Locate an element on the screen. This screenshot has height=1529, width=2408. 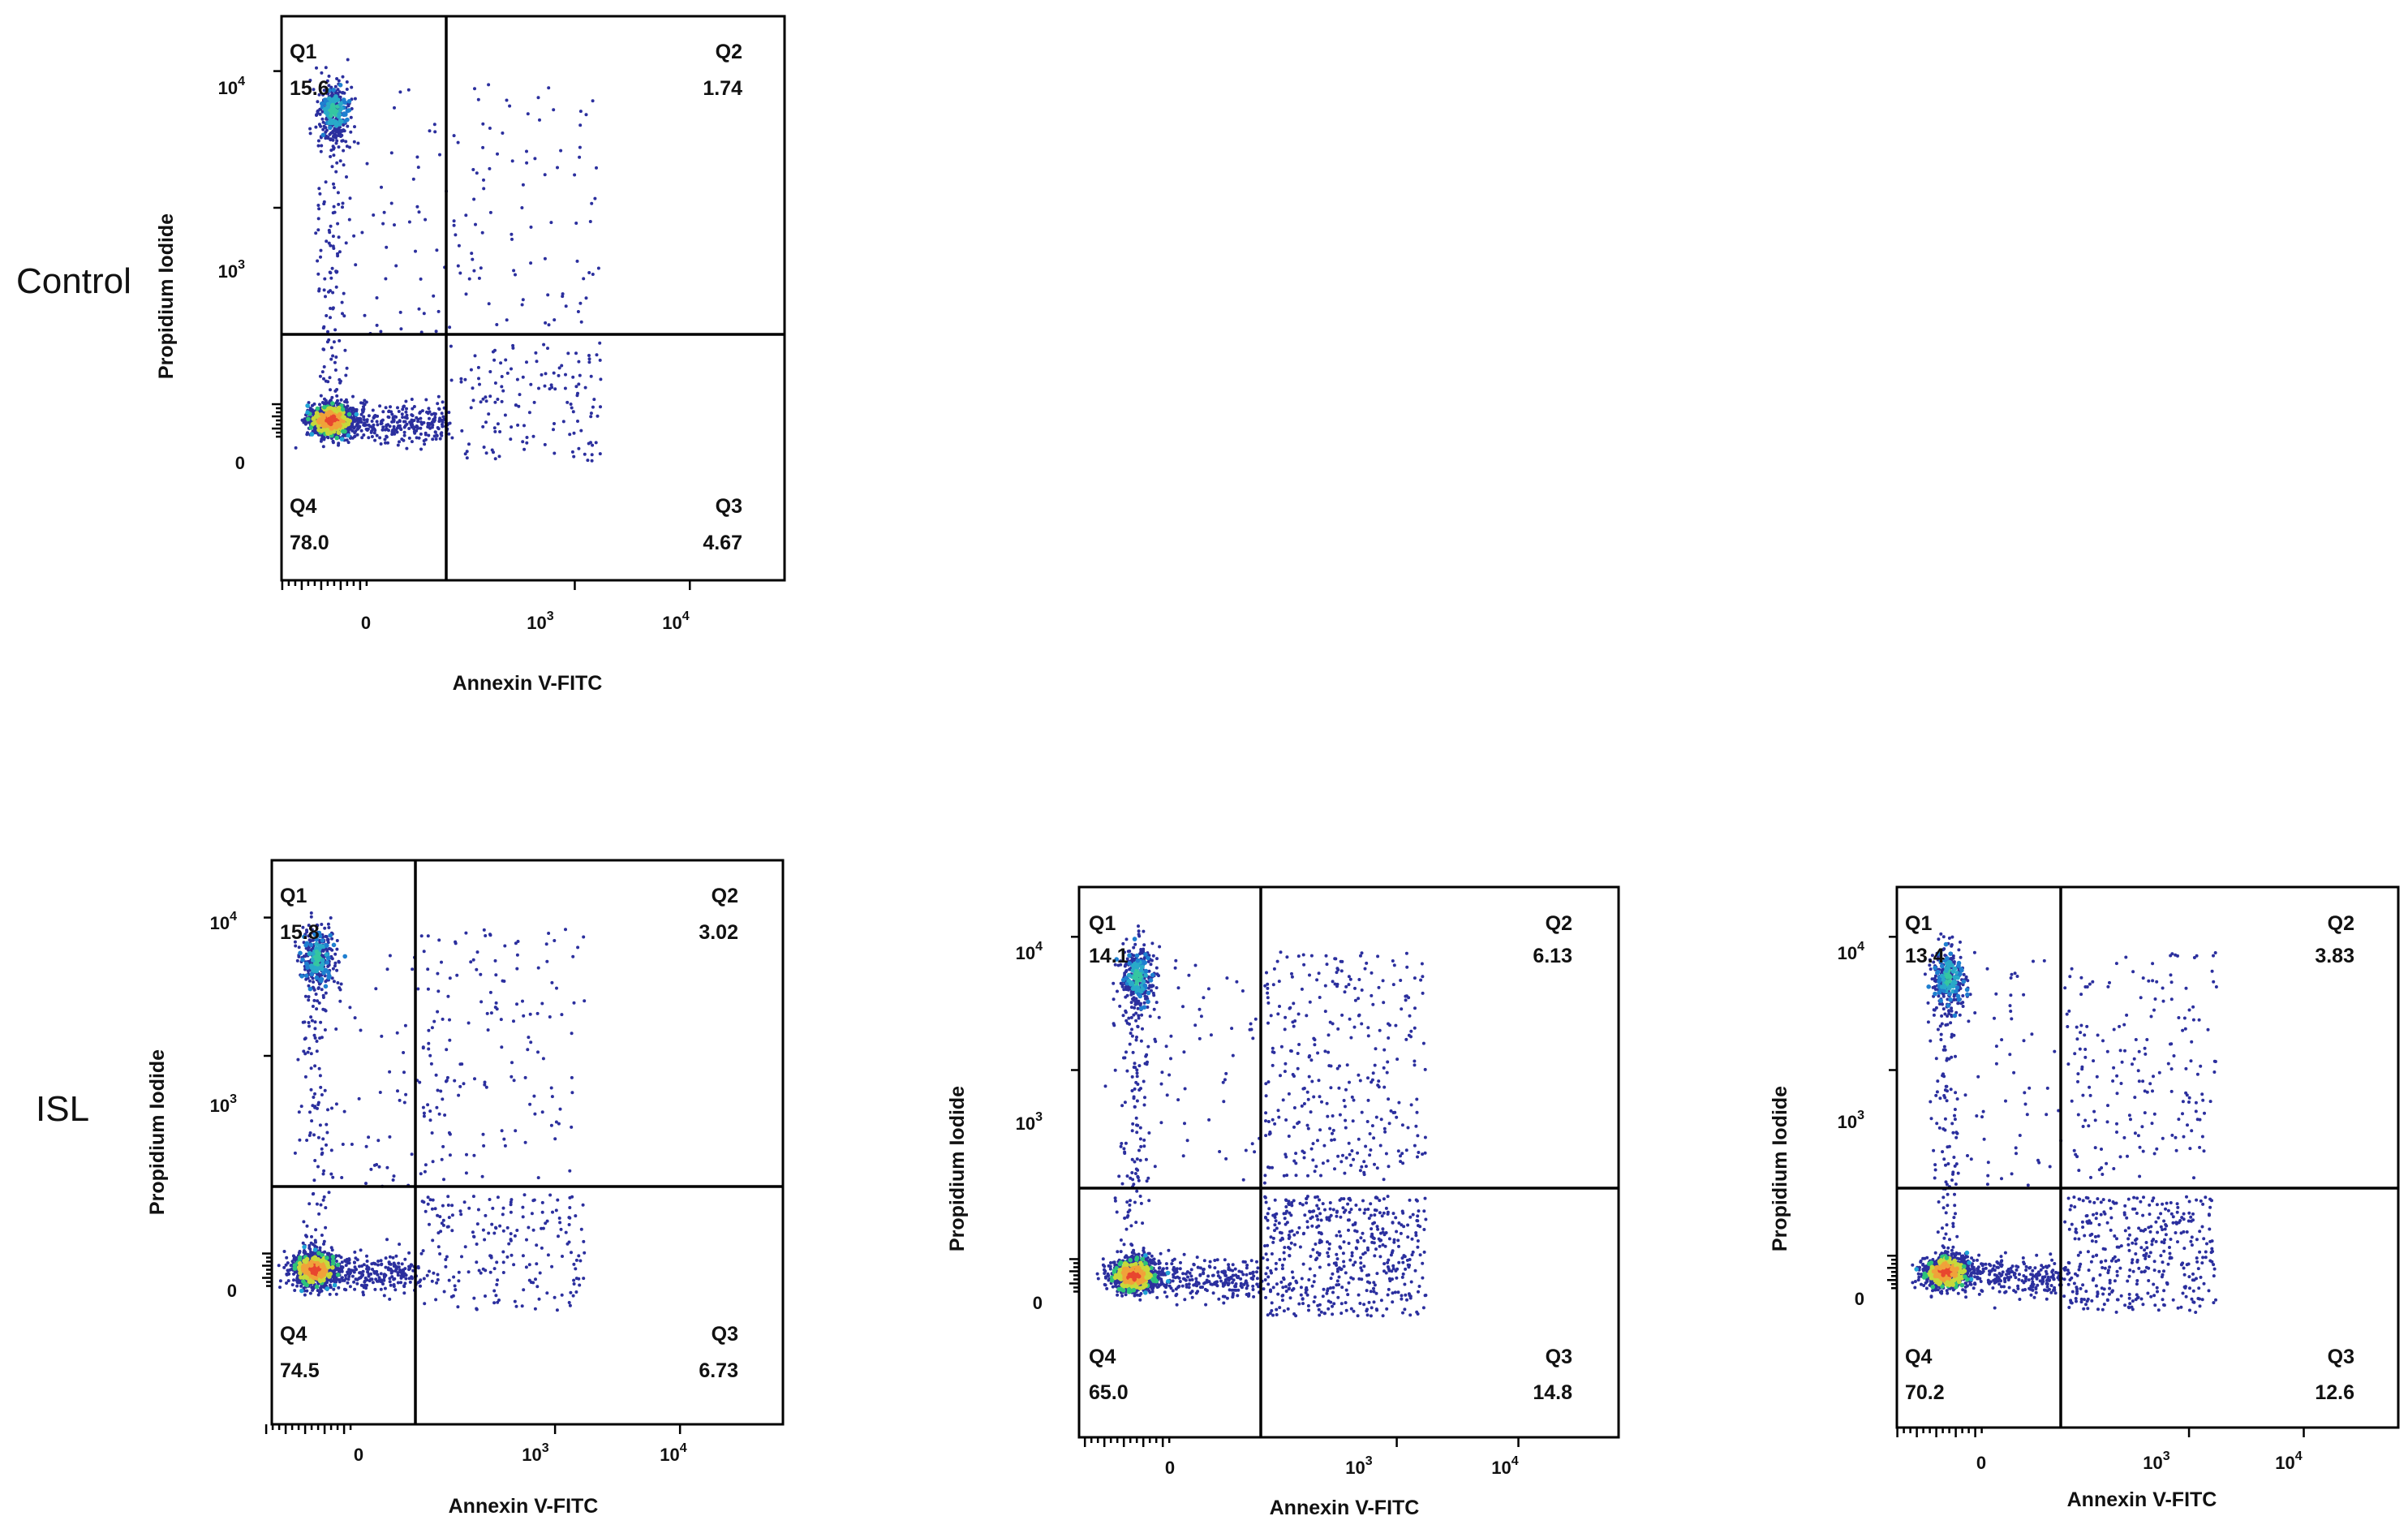
plot-frame is located at coordinates (527, 1142).